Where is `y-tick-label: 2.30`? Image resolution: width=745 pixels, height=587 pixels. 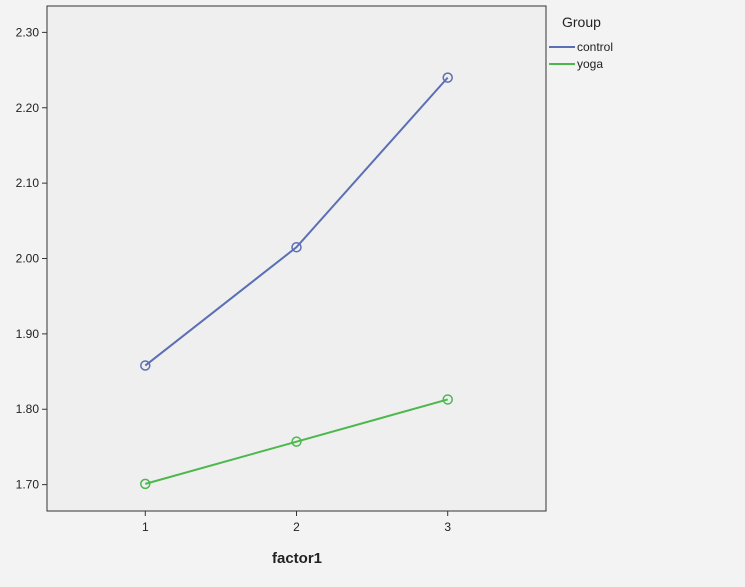
y-tick-label: 2.30 is located at coordinates (28, 32).